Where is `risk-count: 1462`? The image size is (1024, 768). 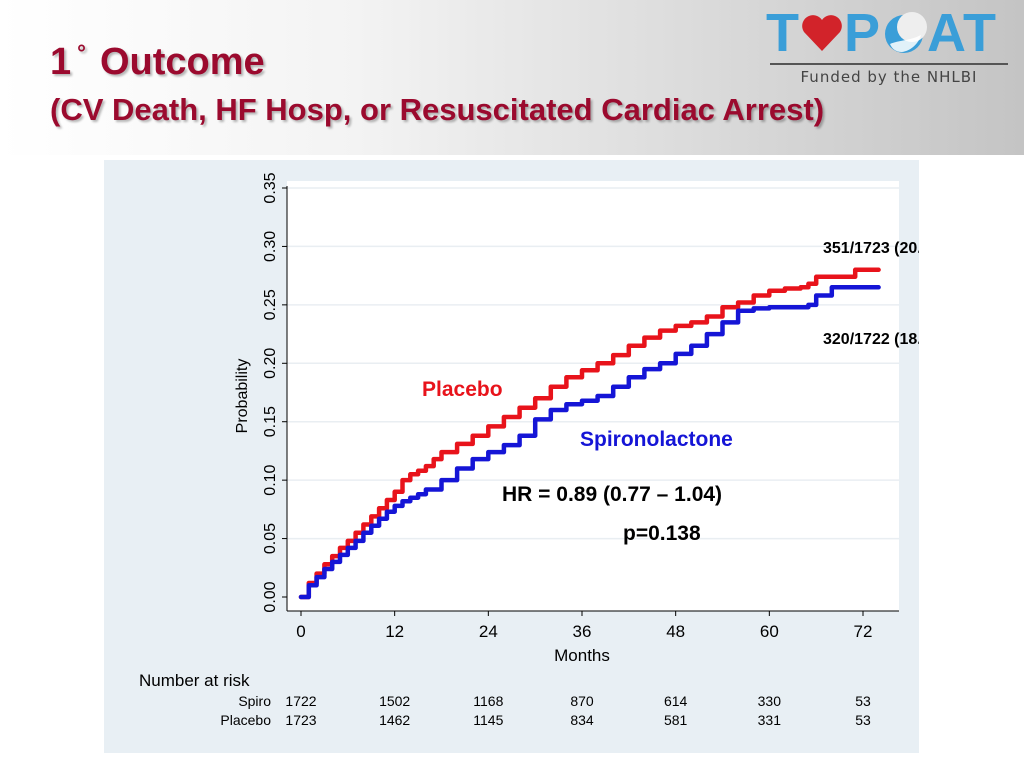
risk-count: 1462 is located at coordinates (394, 720).